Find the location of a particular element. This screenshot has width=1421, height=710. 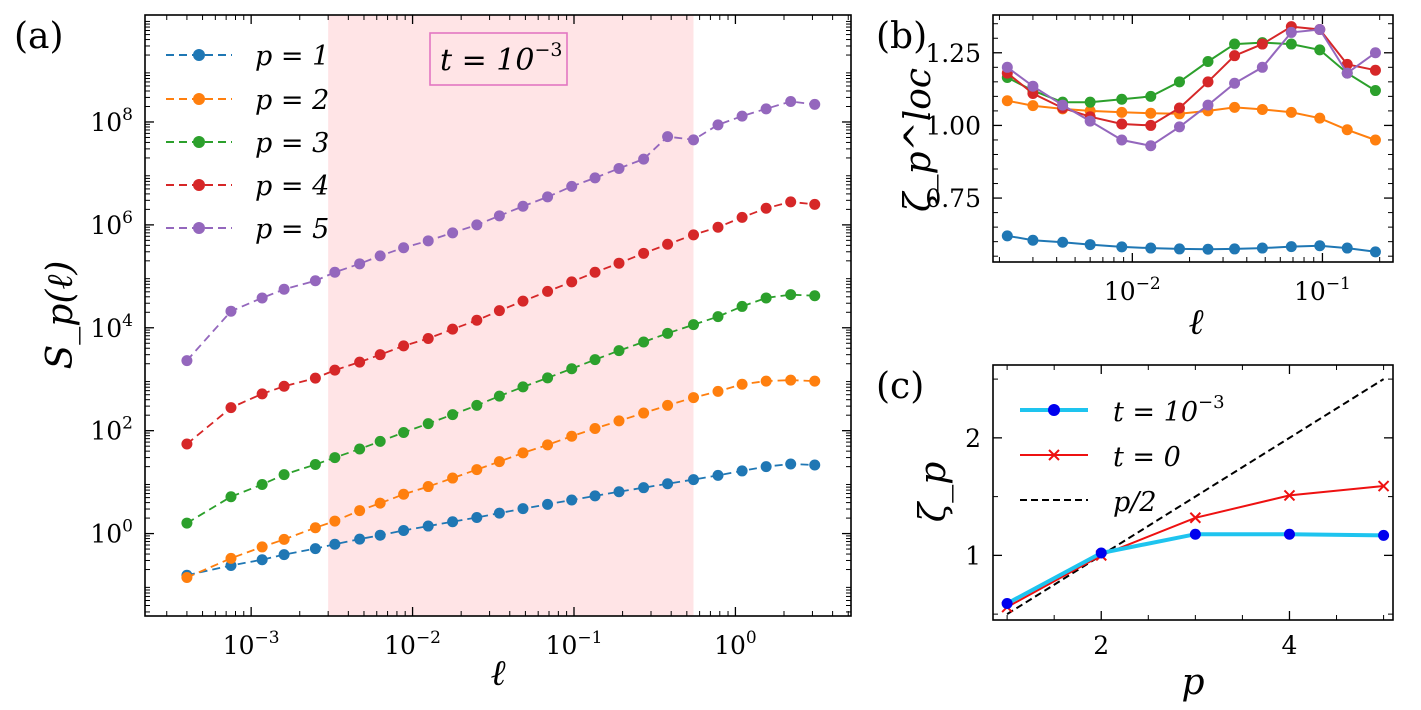

legend: p = 1 p = 2 p = 3 p = 4 p = 5 is located at coordinates (247, 143).